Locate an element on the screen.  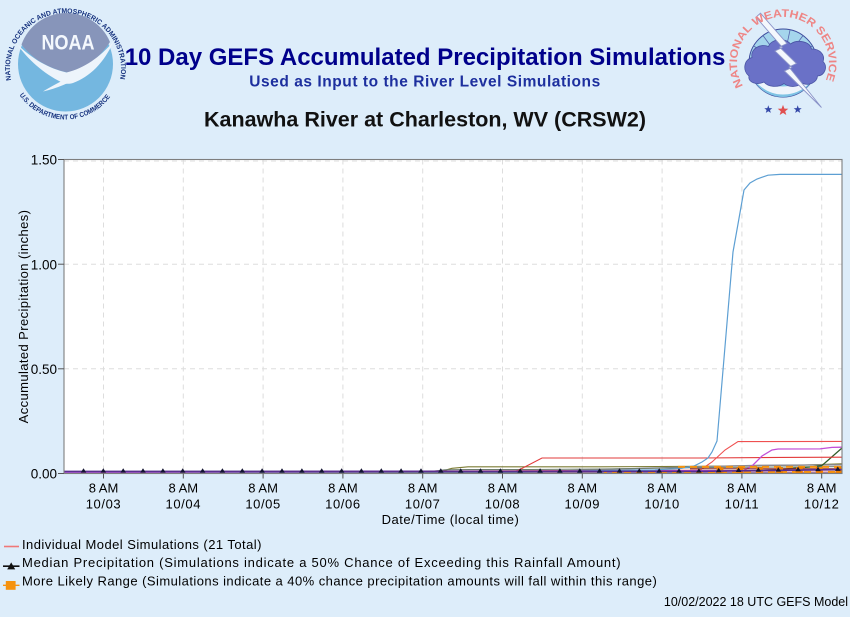
svg-text: 1.00 is located at coordinates (44, 264).